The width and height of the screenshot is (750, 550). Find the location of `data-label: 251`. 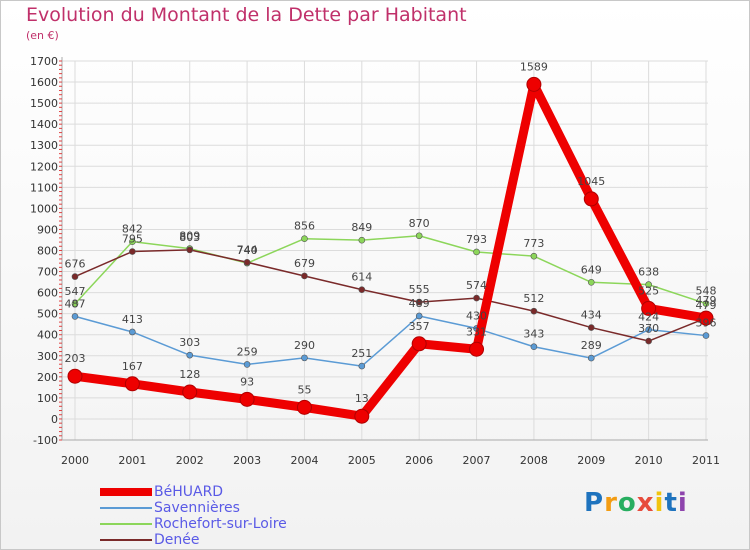

data-label: 251 is located at coordinates (361, 353).